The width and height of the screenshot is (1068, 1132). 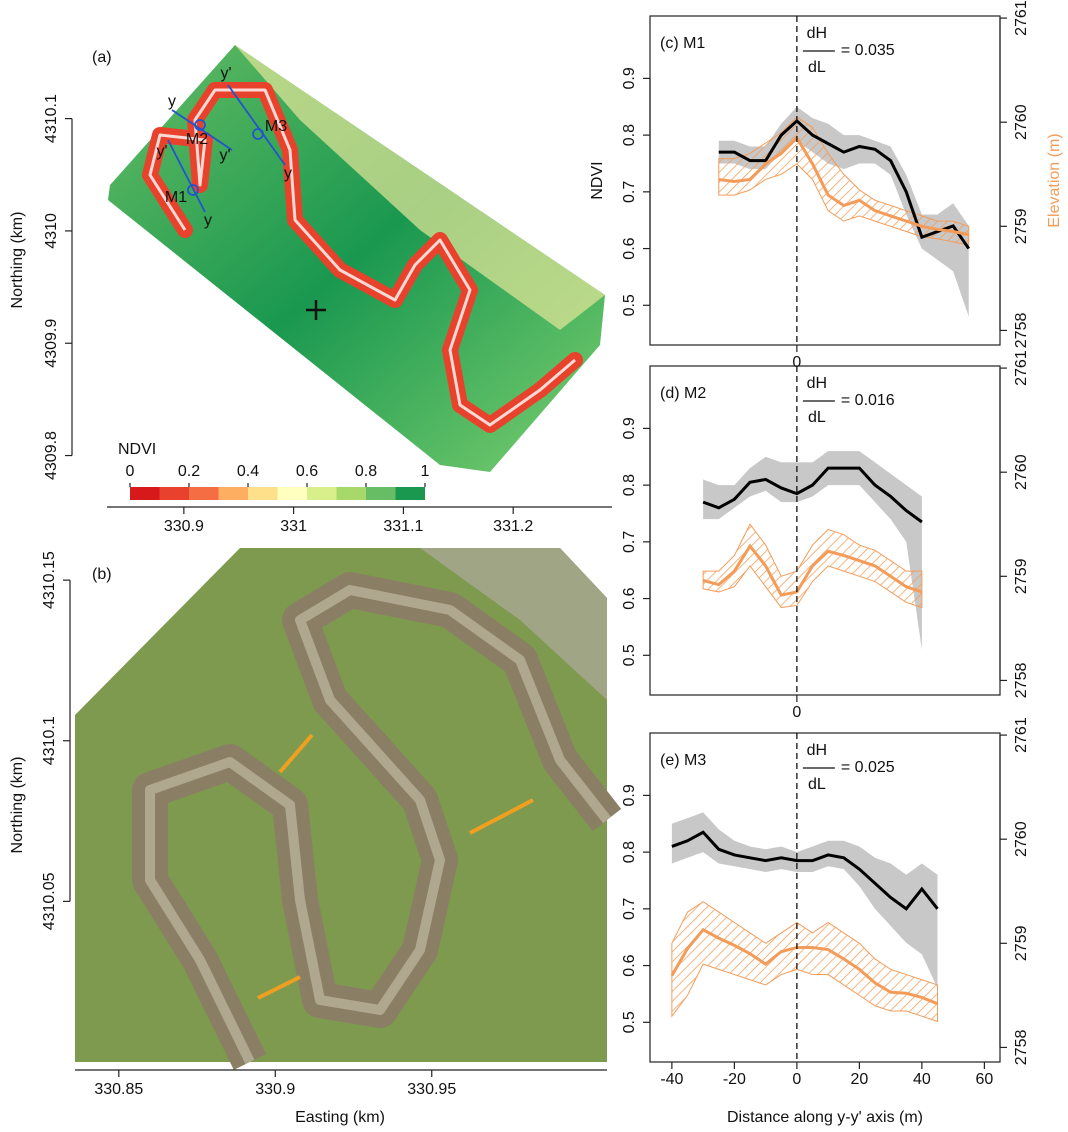 What do you see at coordinates (1054, 180) in the screenshot?
I see `y2-axis-label: Elevation (m)` at bounding box center [1054, 180].